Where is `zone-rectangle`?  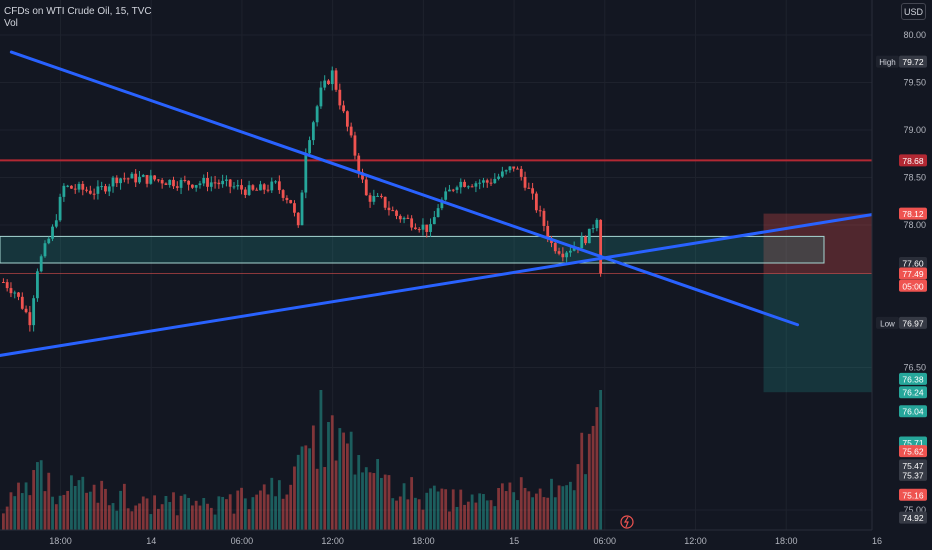
zone-rectangle is located at coordinates (412, 249).